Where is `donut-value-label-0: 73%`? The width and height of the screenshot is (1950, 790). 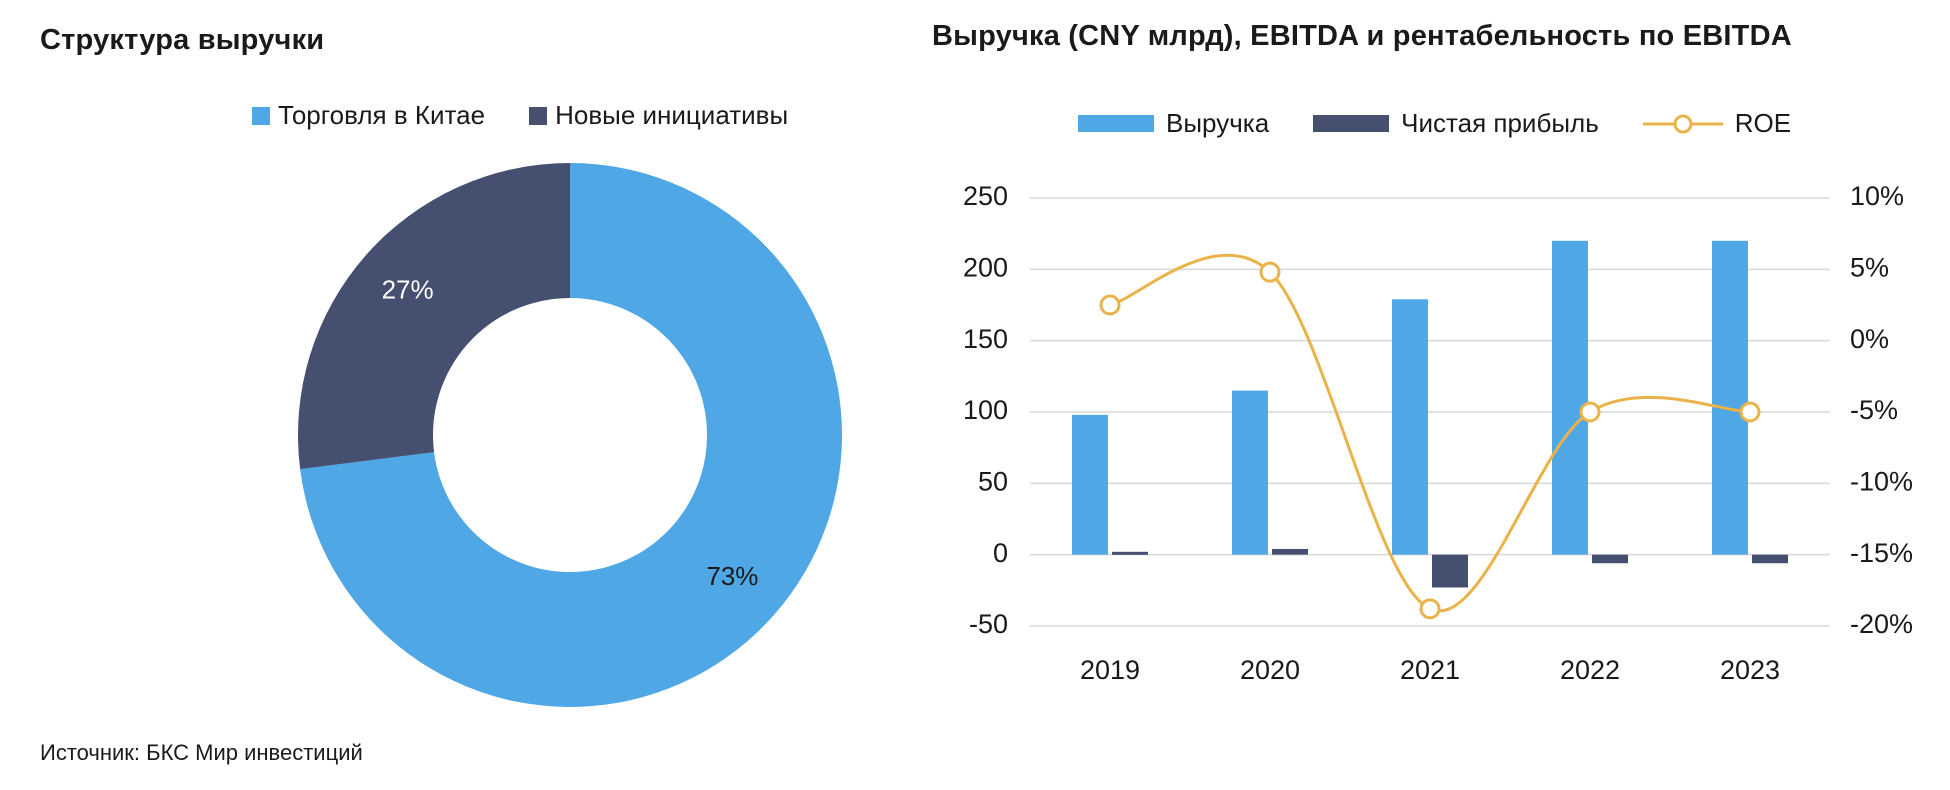
donut-value-label-0: 73% is located at coordinates (732, 576).